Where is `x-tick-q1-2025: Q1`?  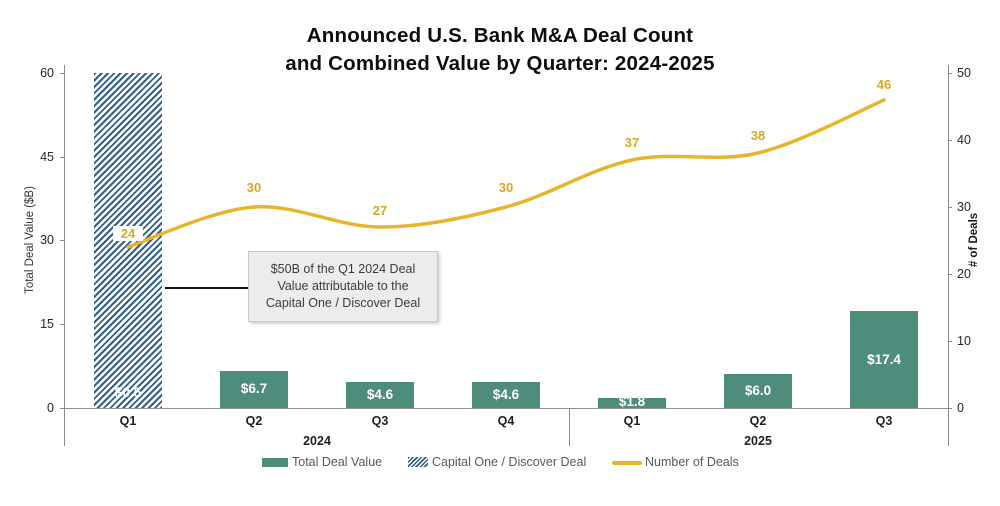
x-tick-q1-2025: Q1 is located at coordinates (632, 421).